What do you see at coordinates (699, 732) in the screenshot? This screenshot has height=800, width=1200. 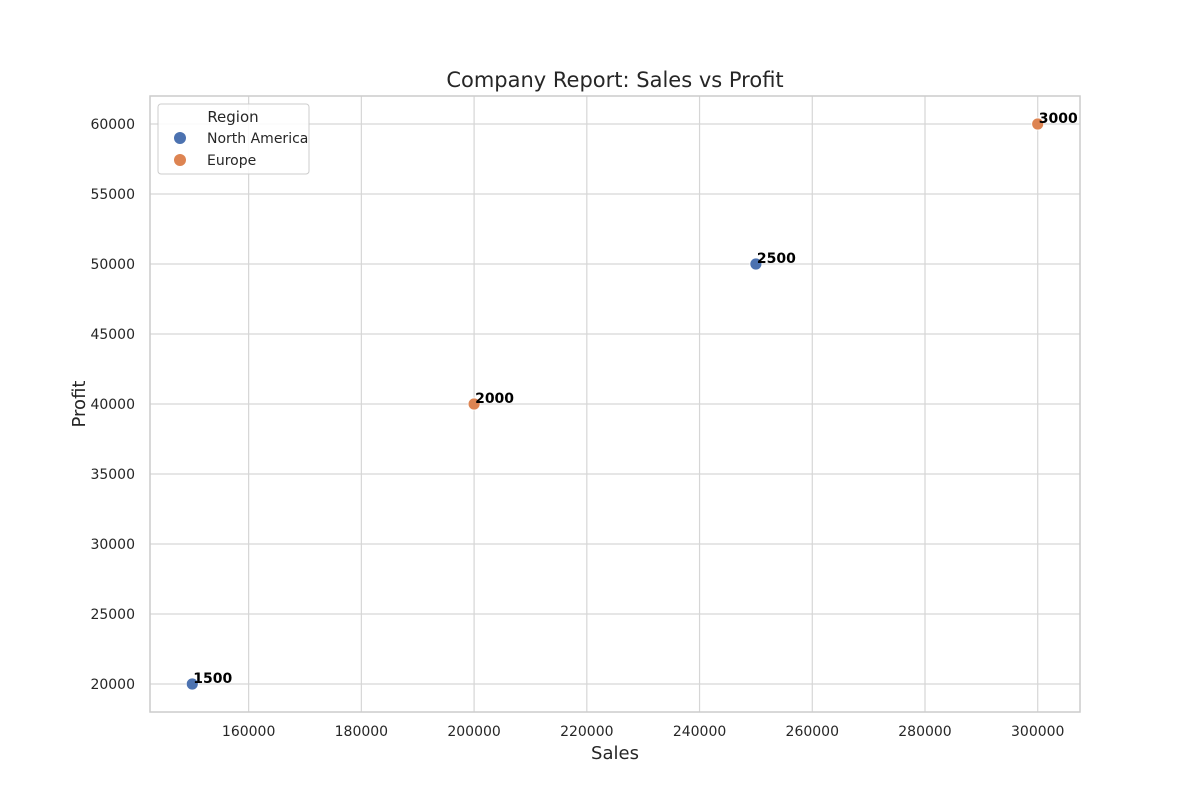 I see `x-tick-label: 240000` at bounding box center [699, 732].